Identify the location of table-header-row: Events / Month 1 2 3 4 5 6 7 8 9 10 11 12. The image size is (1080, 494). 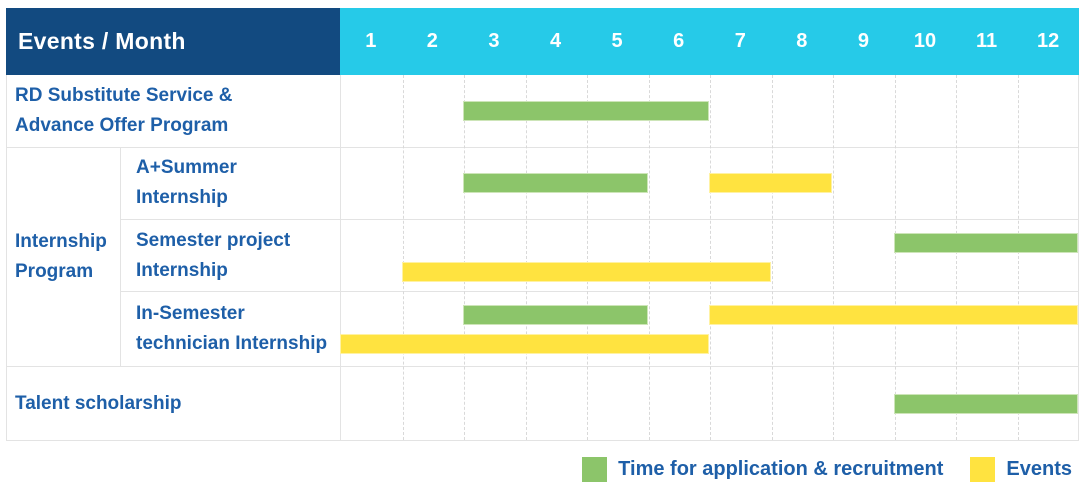
(542, 41).